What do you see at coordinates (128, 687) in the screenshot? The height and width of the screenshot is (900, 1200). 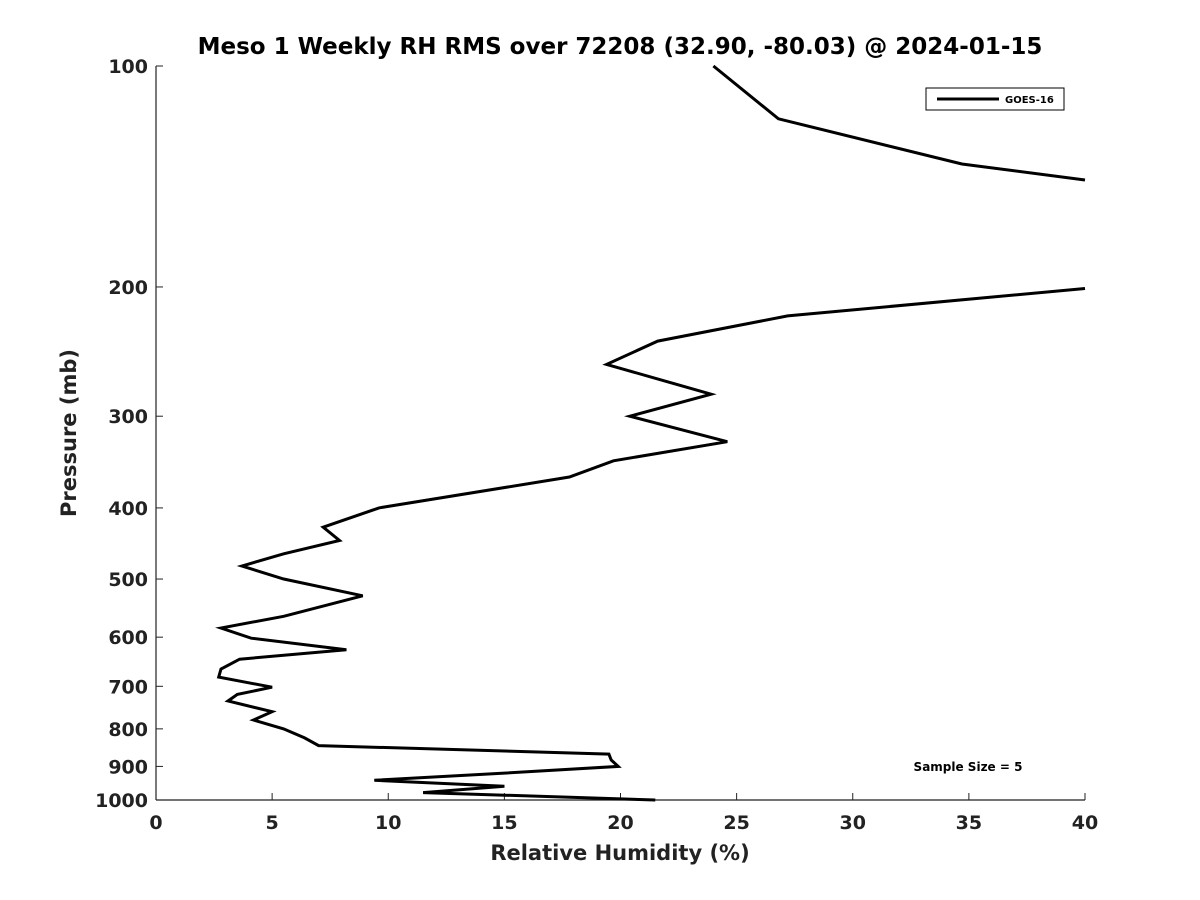 I see `y-tick-label: 700` at bounding box center [128, 687].